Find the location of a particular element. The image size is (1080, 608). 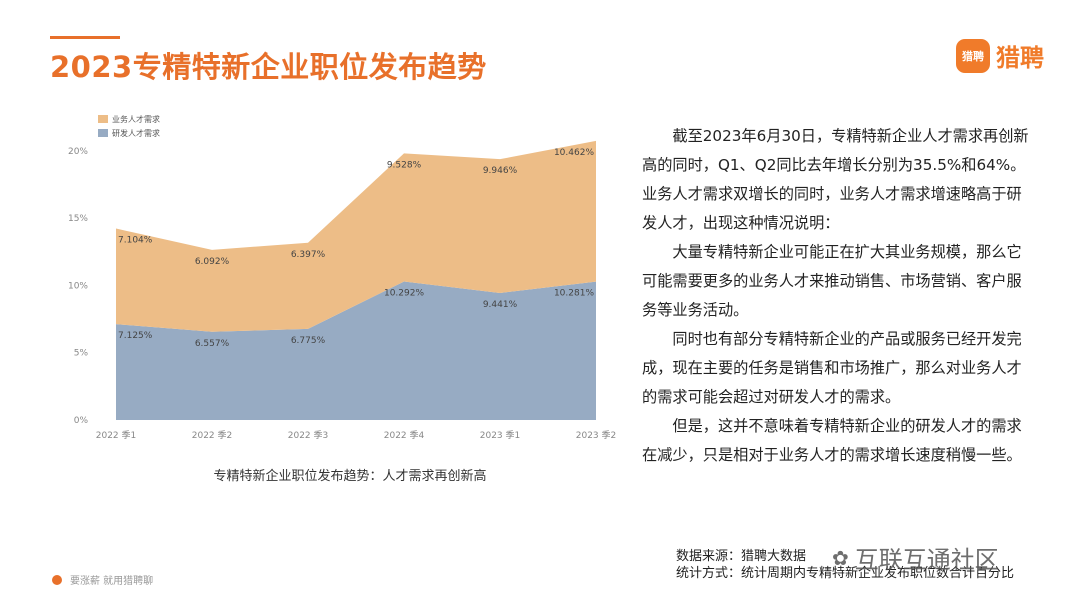

data-label: 6.557% is located at coordinates (212, 344).